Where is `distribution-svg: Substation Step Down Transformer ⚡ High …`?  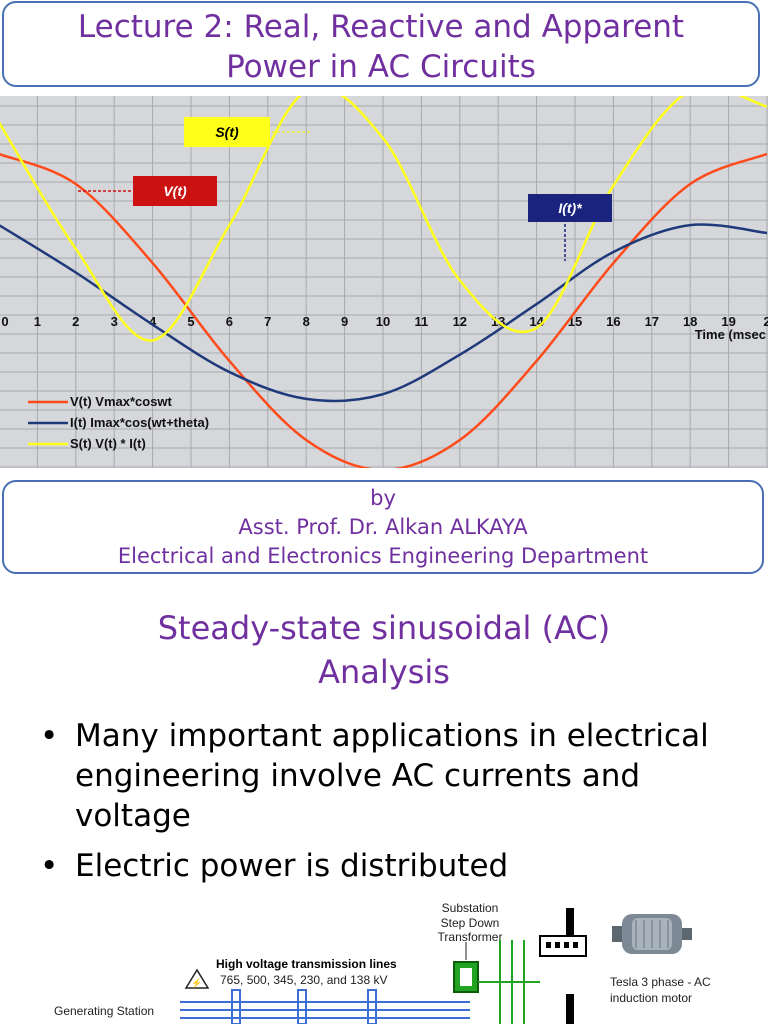
distribution-svg: Substation Step Down Transformer ⚡ High … is located at coordinates (382, 963).